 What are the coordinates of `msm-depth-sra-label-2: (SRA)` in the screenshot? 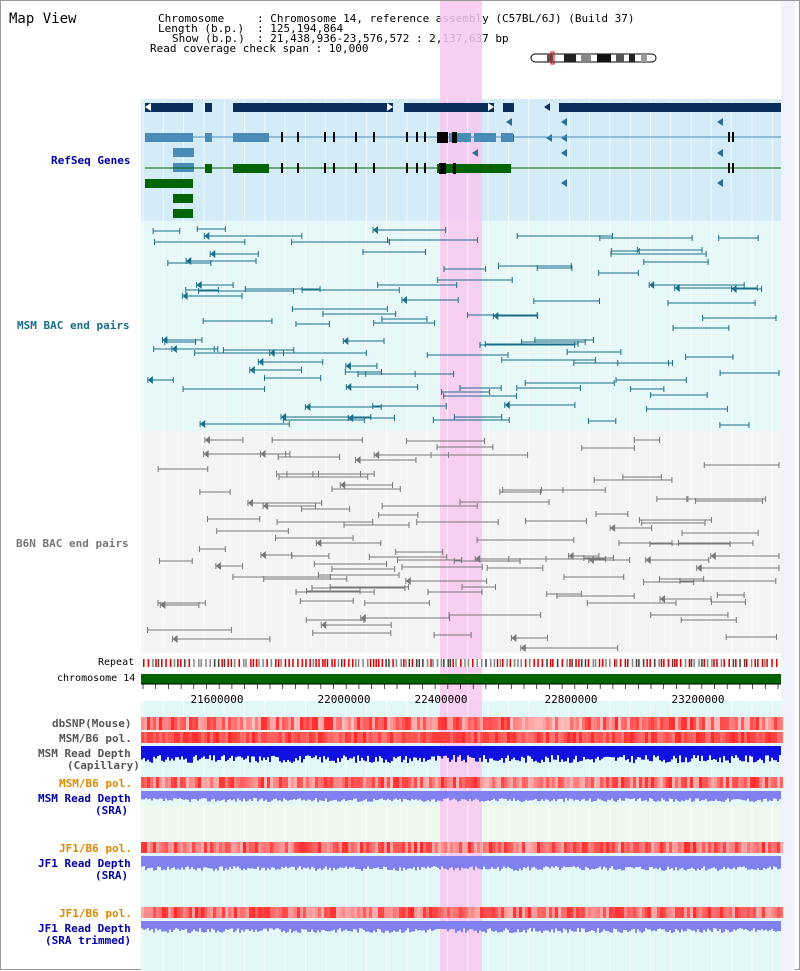 It's located at (112, 810).